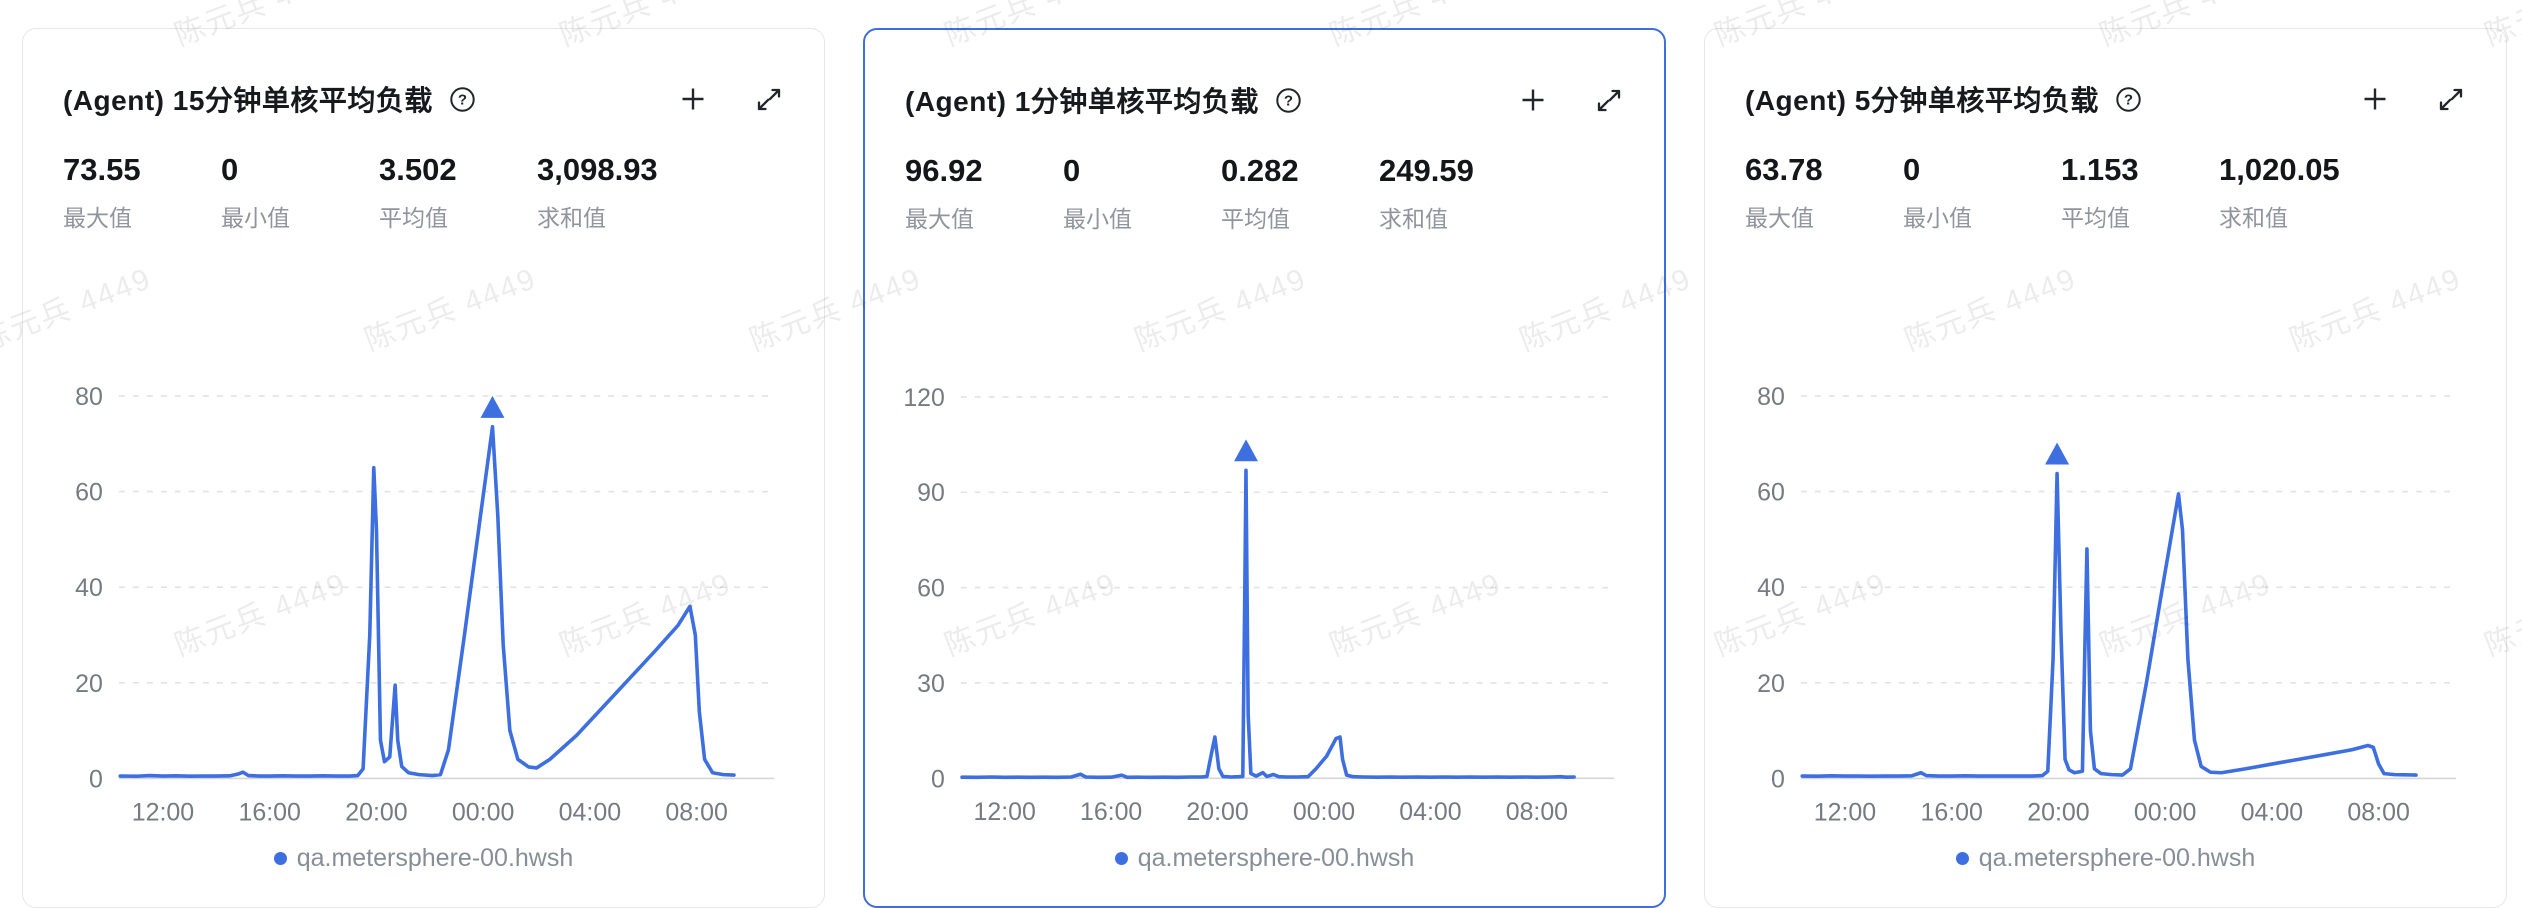  Describe the element at coordinates (2100, 169) in the screenshot. I see `stat-value: 1.153` at that location.